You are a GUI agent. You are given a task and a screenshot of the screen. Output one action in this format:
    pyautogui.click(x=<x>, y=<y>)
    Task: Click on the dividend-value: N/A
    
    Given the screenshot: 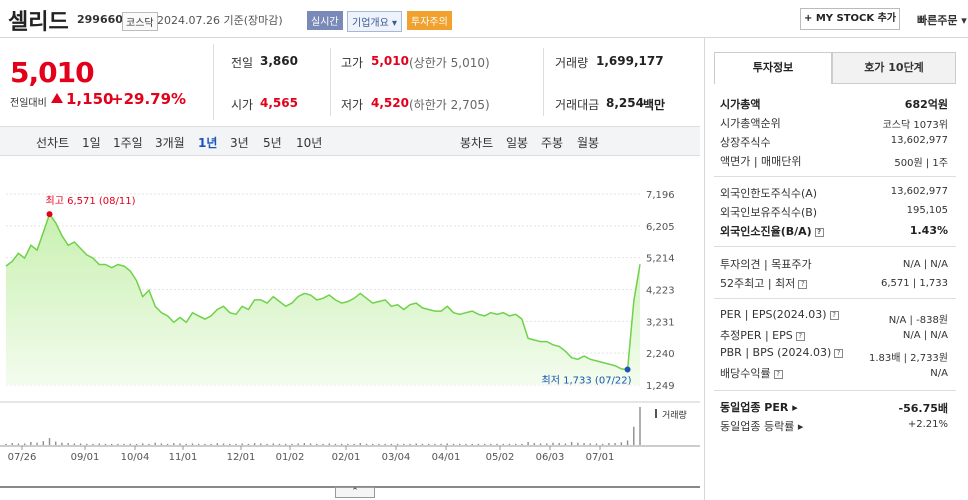 What is the action you would take?
    pyautogui.click(x=939, y=373)
    